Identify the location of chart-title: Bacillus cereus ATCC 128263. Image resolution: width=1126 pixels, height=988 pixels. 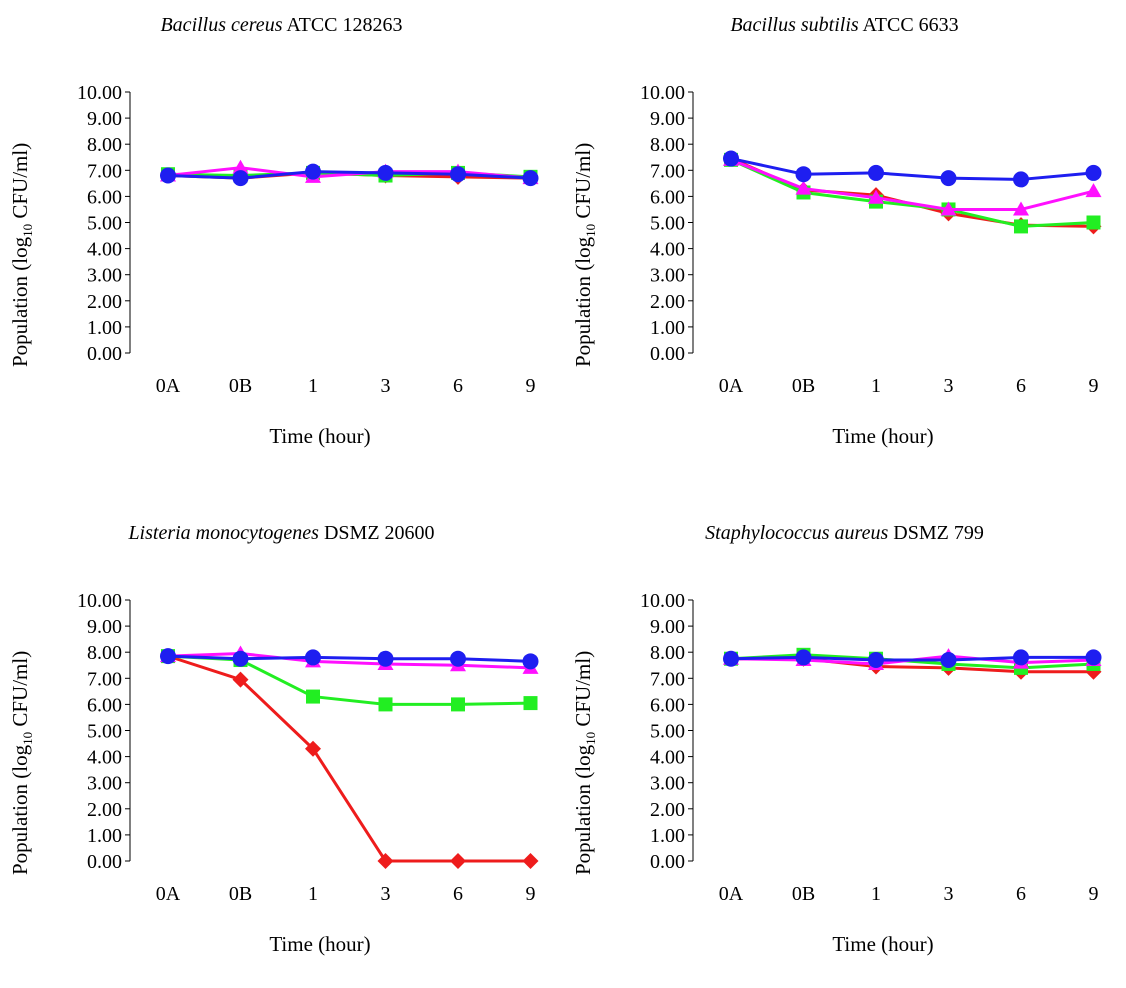
(281, 25).